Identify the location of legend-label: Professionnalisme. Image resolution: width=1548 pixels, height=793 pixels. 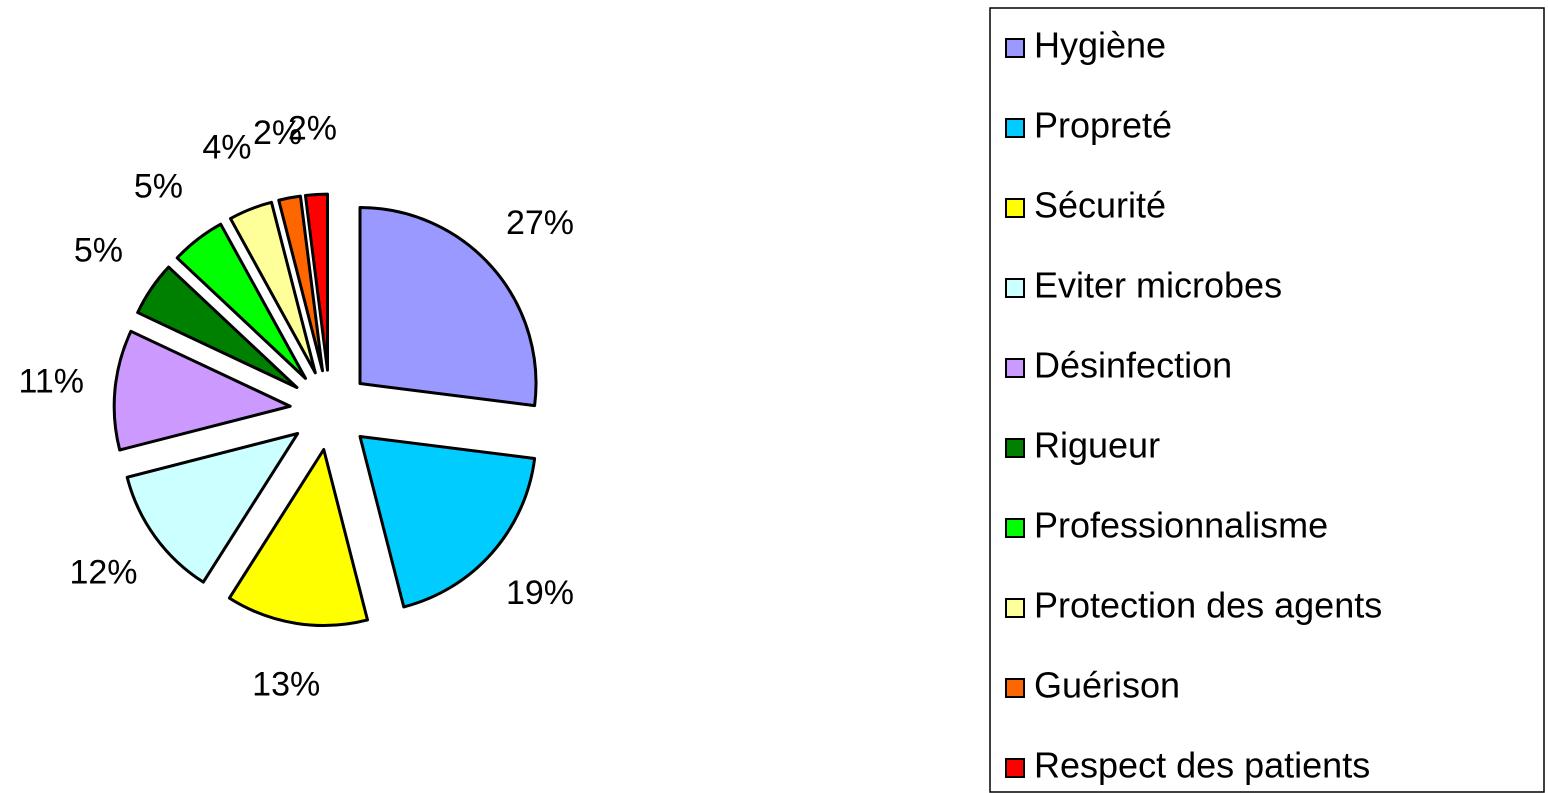
(1181, 525).